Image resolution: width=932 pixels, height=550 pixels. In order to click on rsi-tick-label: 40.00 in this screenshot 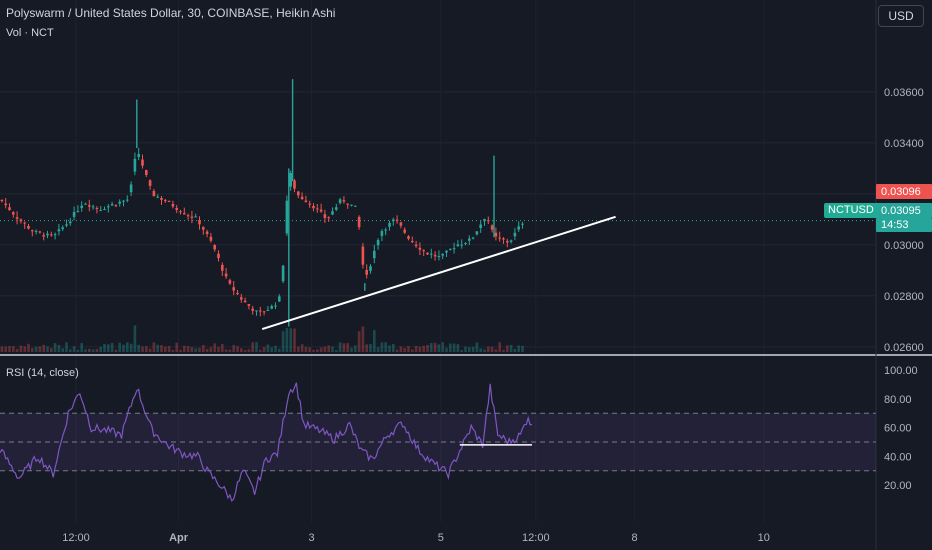, I will do `click(898, 457)`.